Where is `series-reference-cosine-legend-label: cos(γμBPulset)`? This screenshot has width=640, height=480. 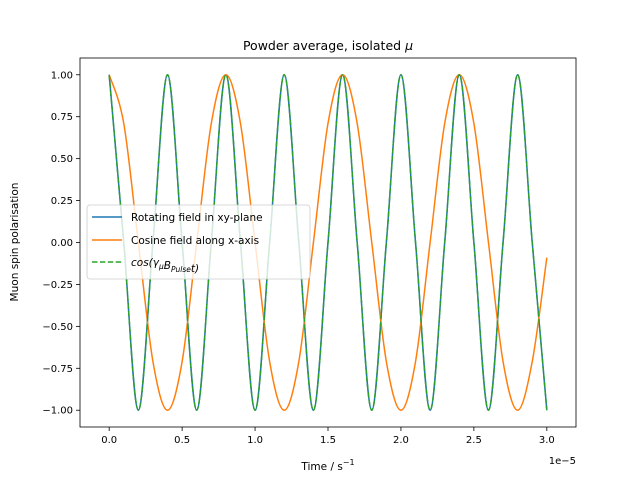
series-reference-cosine-legend-label: cos(γμBPulset) is located at coordinates (165, 266).